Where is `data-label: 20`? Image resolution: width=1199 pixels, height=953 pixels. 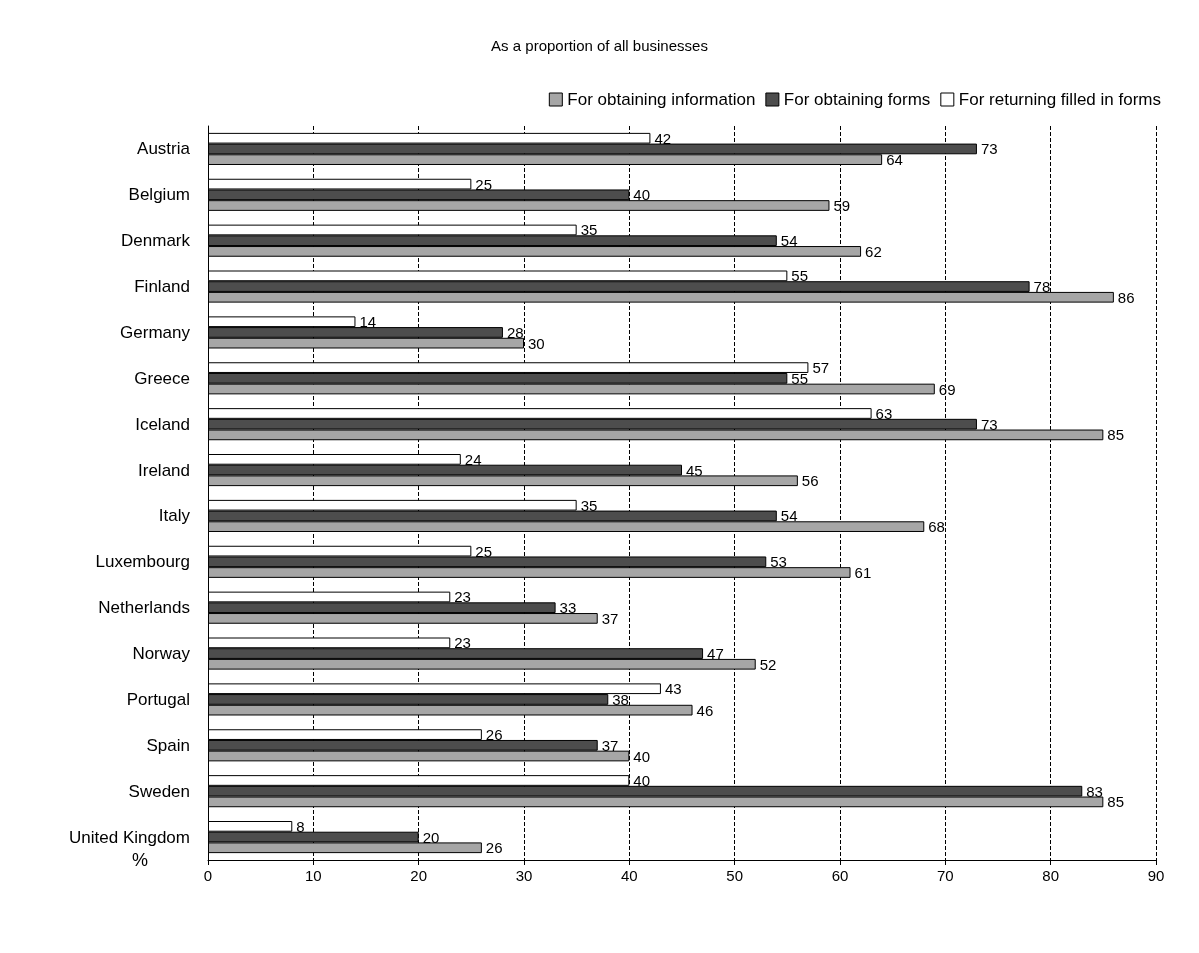 data-label: 20 is located at coordinates (431, 837).